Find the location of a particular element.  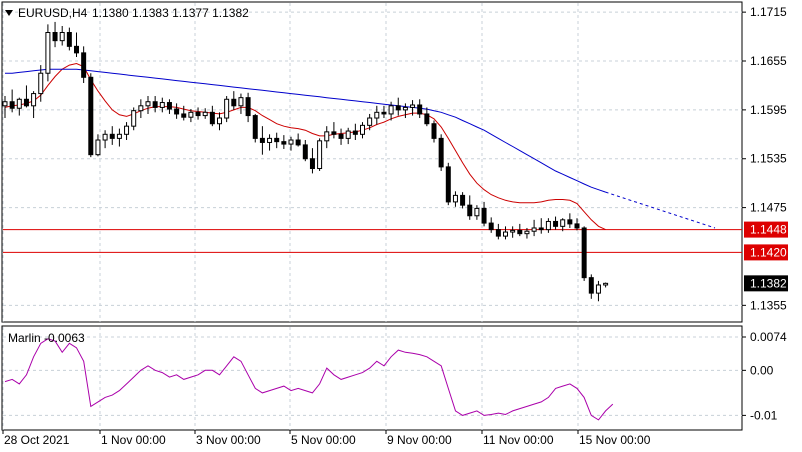

x-tick-label: 11 Nov 00:00 is located at coordinates (518, 440).